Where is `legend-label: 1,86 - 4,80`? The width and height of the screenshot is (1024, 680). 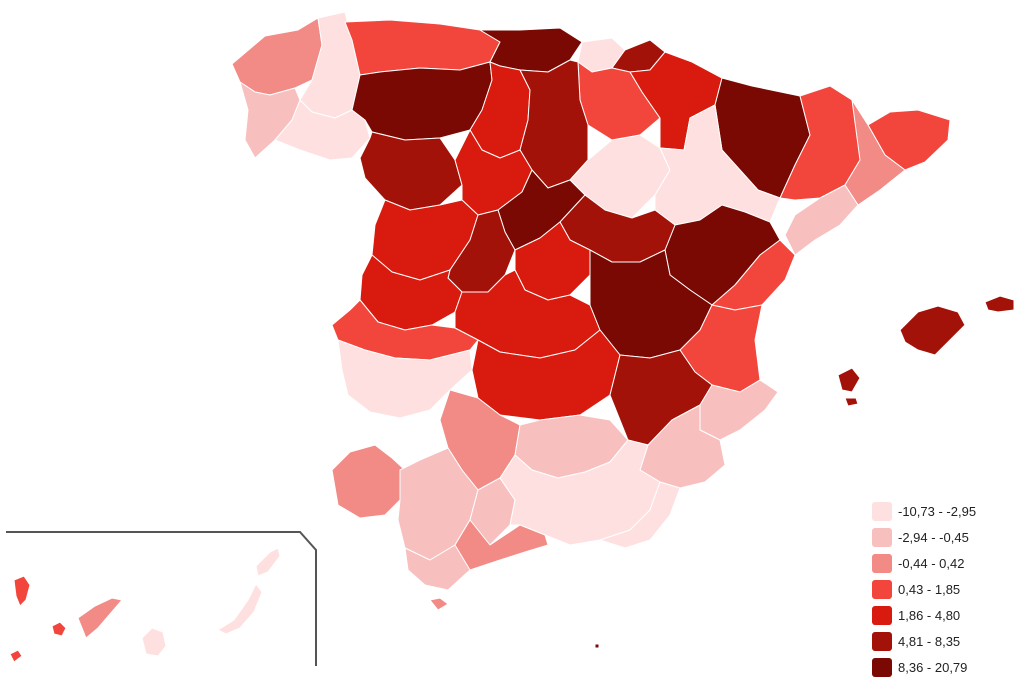
legend-label: 1,86 - 4,80 is located at coordinates (929, 615).